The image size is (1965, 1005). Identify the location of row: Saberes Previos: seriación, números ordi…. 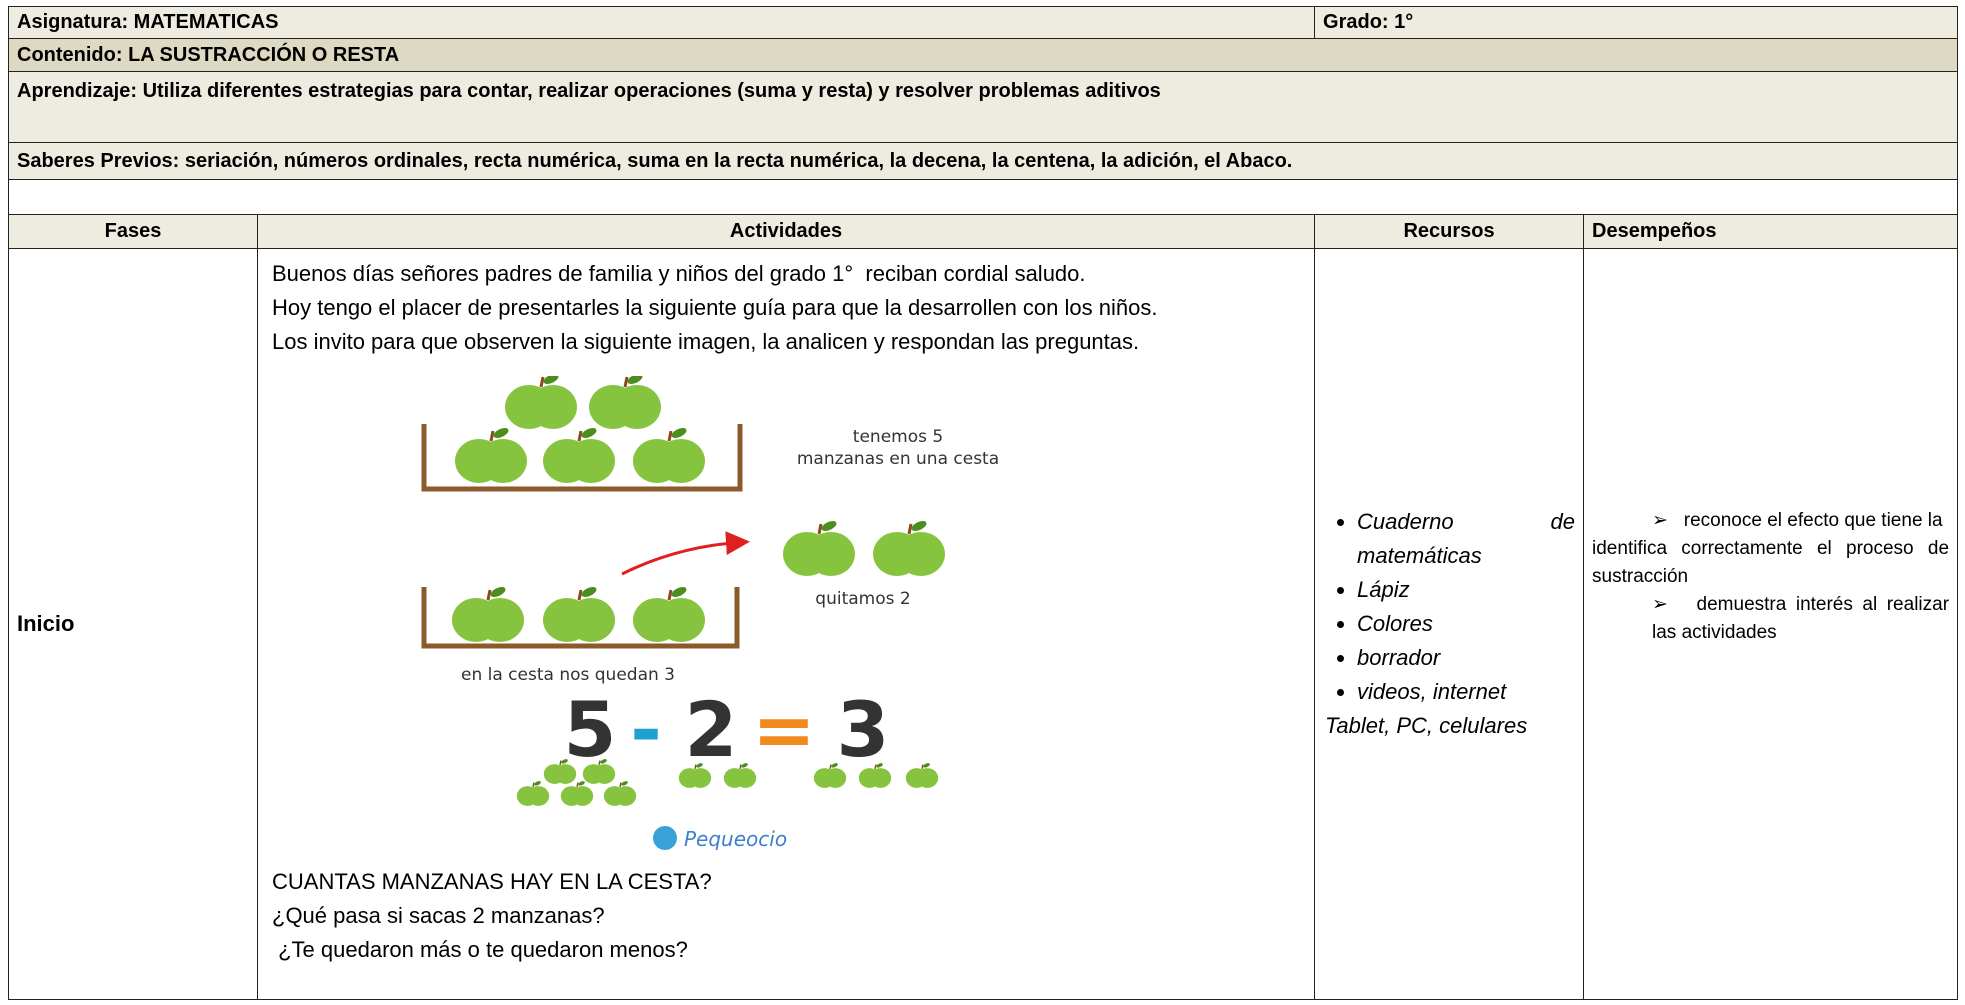
(983, 161).